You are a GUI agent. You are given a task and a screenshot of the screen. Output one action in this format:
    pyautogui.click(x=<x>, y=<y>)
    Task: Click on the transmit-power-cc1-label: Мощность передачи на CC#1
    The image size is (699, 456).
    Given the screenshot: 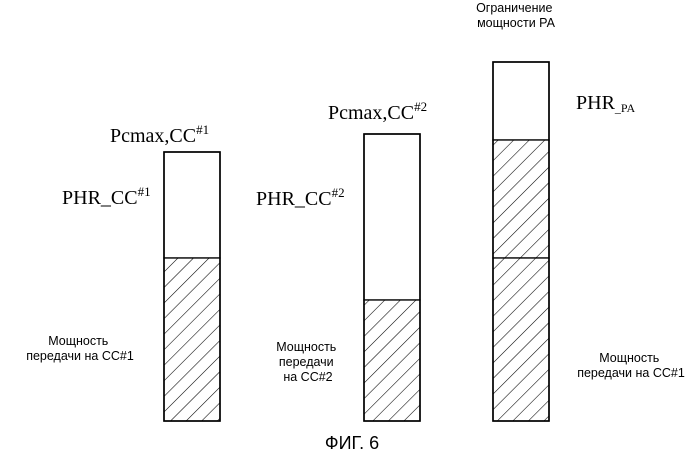 What is the action you would take?
    pyautogui.click(x=80, y=348)
    